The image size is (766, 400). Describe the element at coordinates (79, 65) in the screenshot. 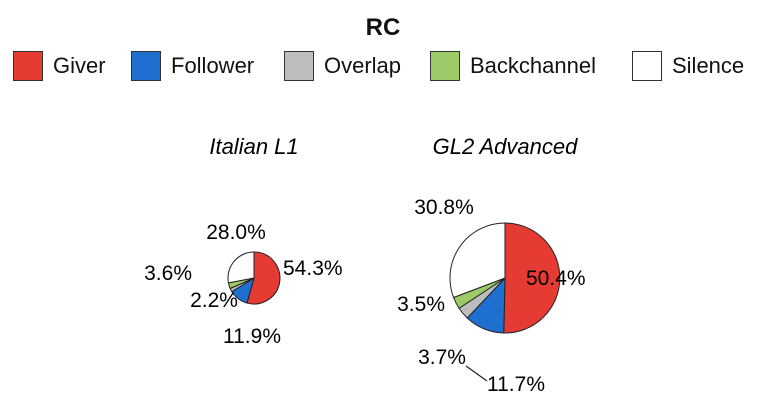

I see `legend-label-giver: Giver` at that location.